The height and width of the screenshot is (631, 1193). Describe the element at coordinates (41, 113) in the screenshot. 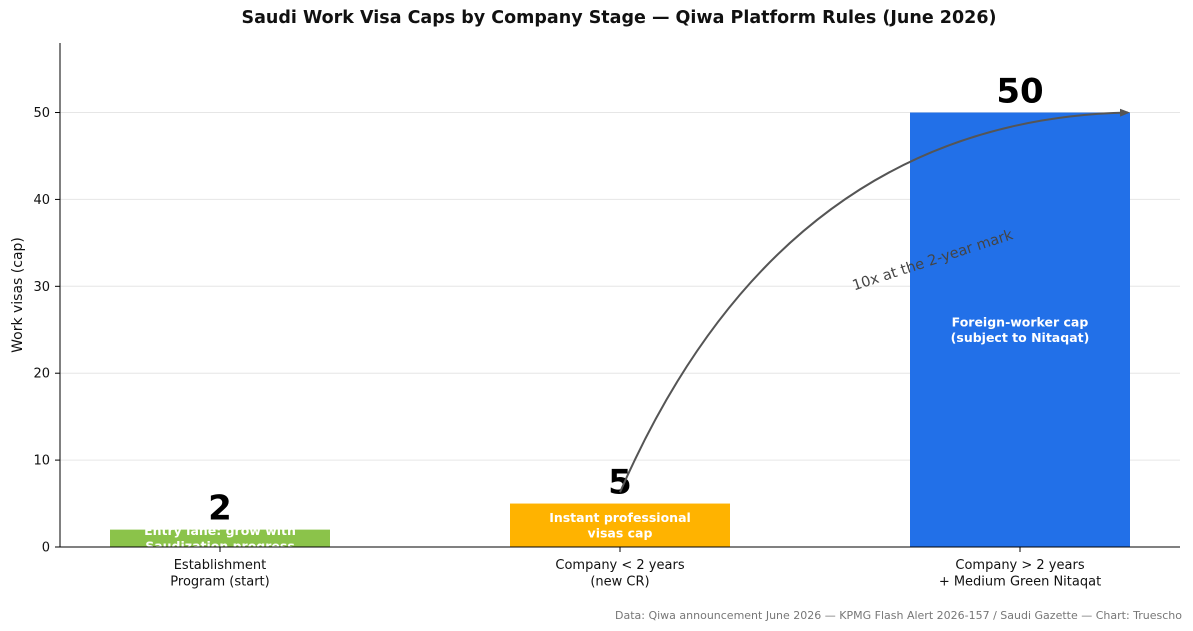

I see `y-tick-label: 50` at that location.